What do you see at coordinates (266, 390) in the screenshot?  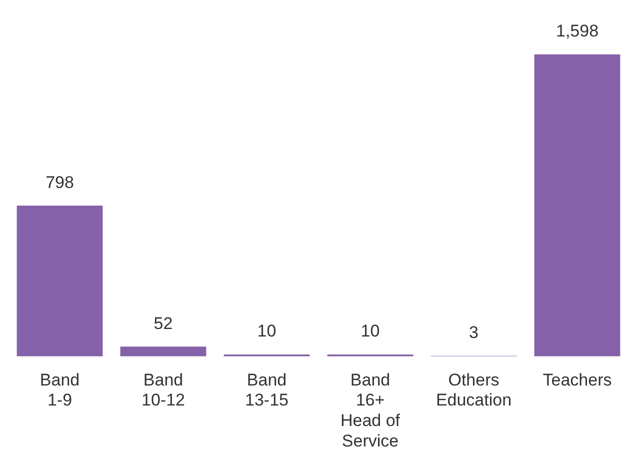 I see `x-tick-label: Band 13-15` at bounding box center [266, 390].